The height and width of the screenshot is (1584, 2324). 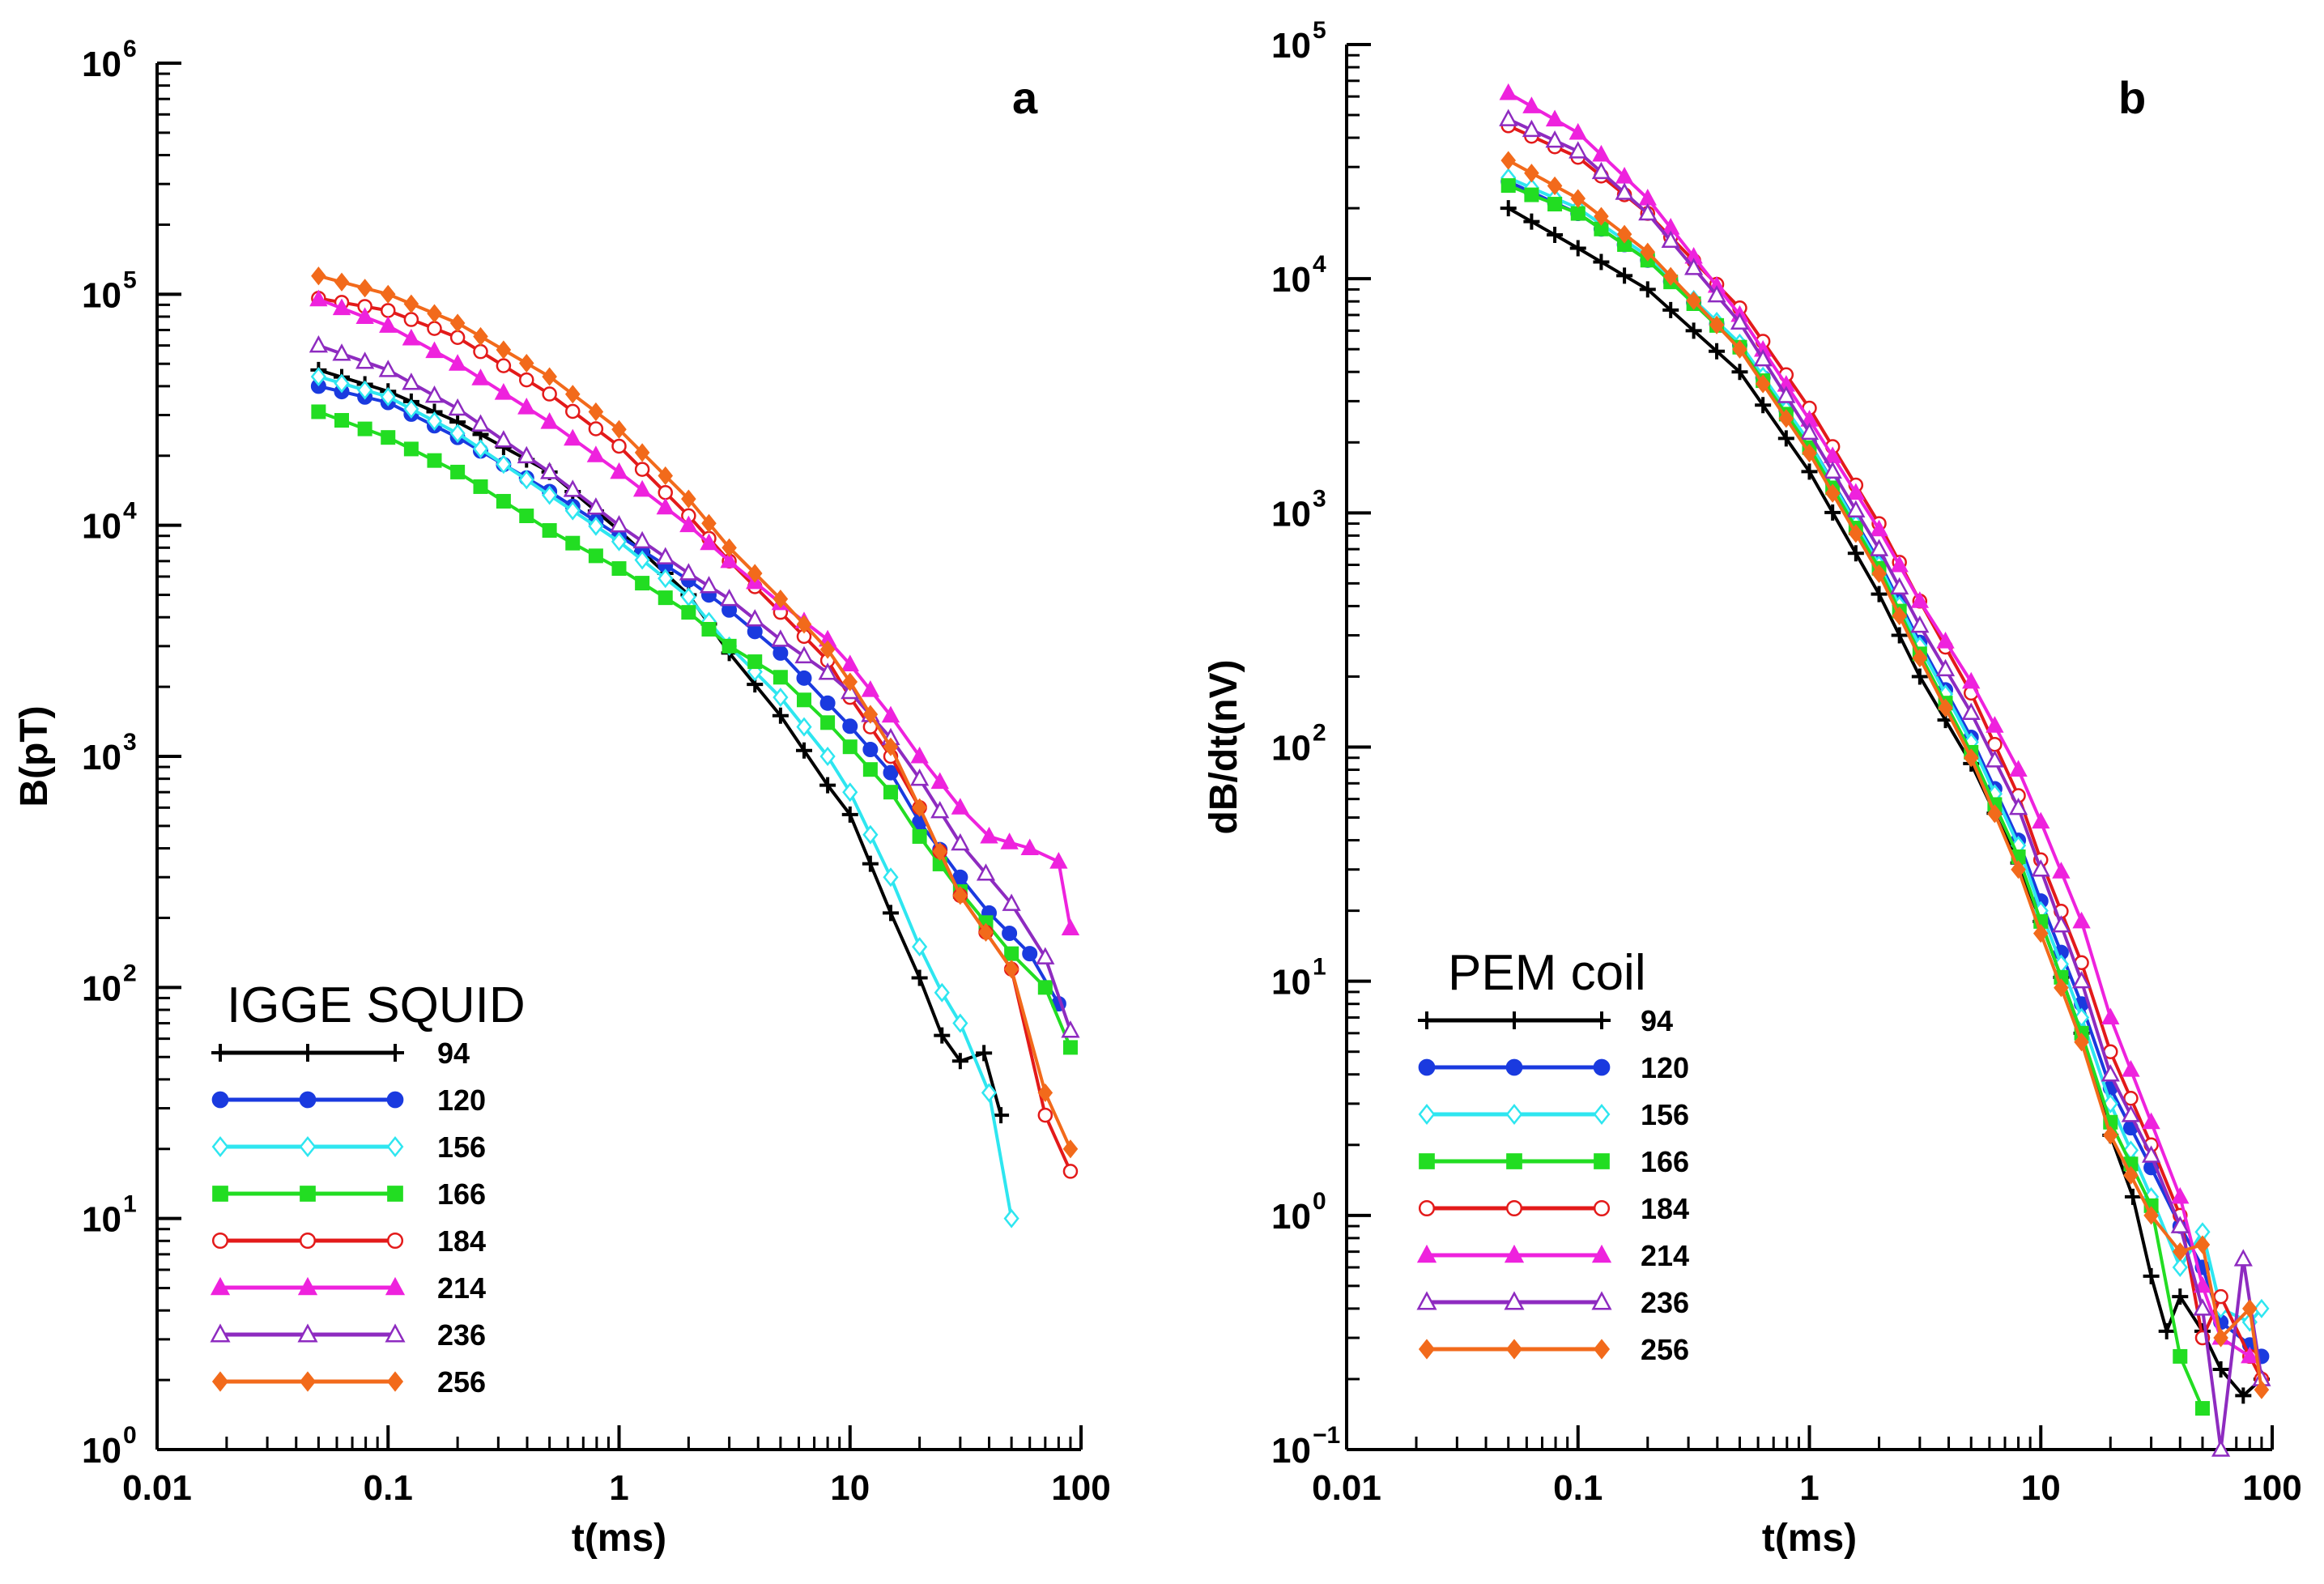 I want to click on y-tick-exponent: 4, so click(x=1320, y=264).